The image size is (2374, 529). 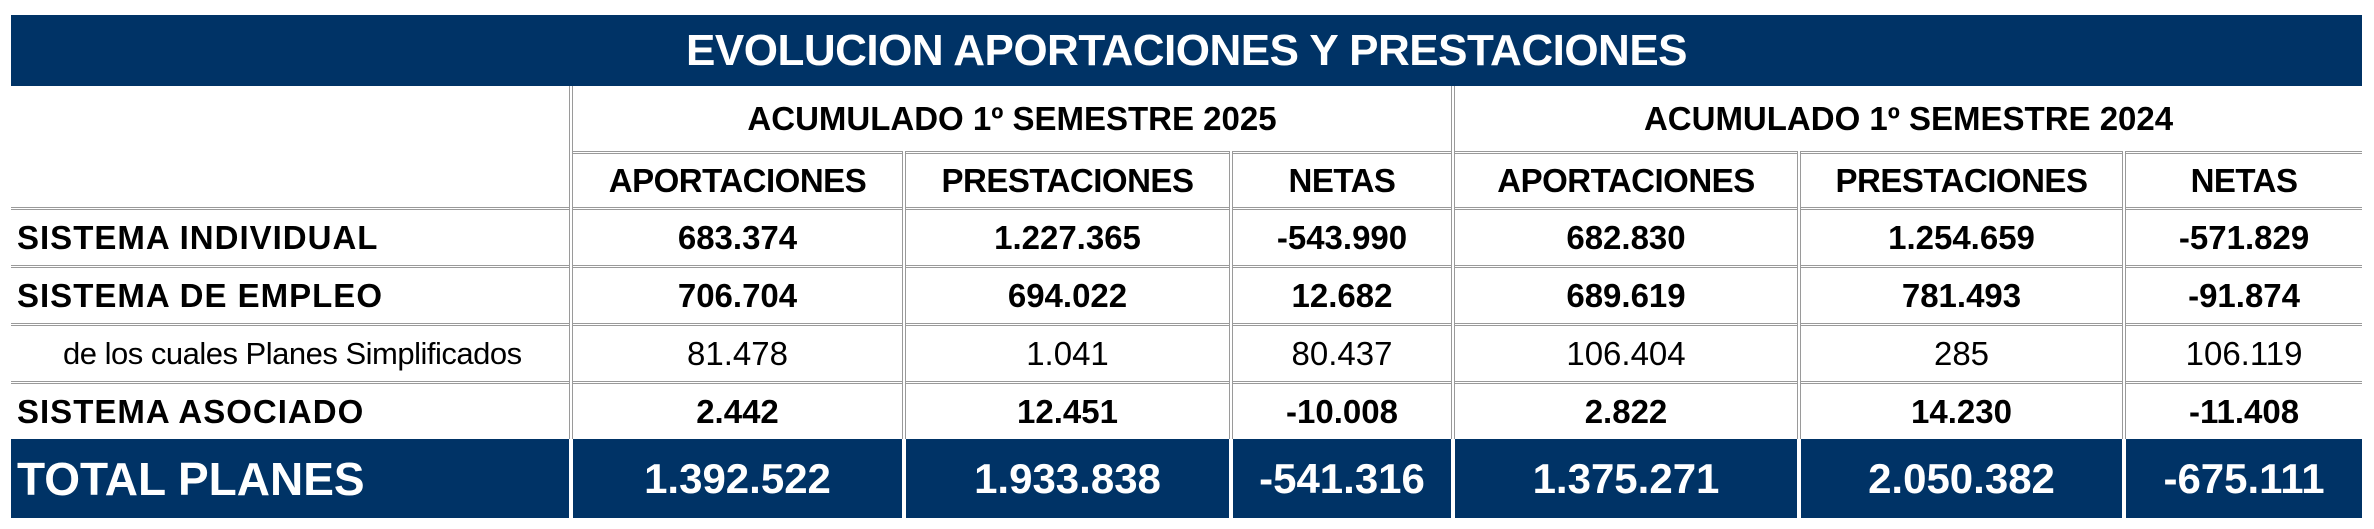 I want to click on cell-value: 781.493, so click(x=1960, y=295).